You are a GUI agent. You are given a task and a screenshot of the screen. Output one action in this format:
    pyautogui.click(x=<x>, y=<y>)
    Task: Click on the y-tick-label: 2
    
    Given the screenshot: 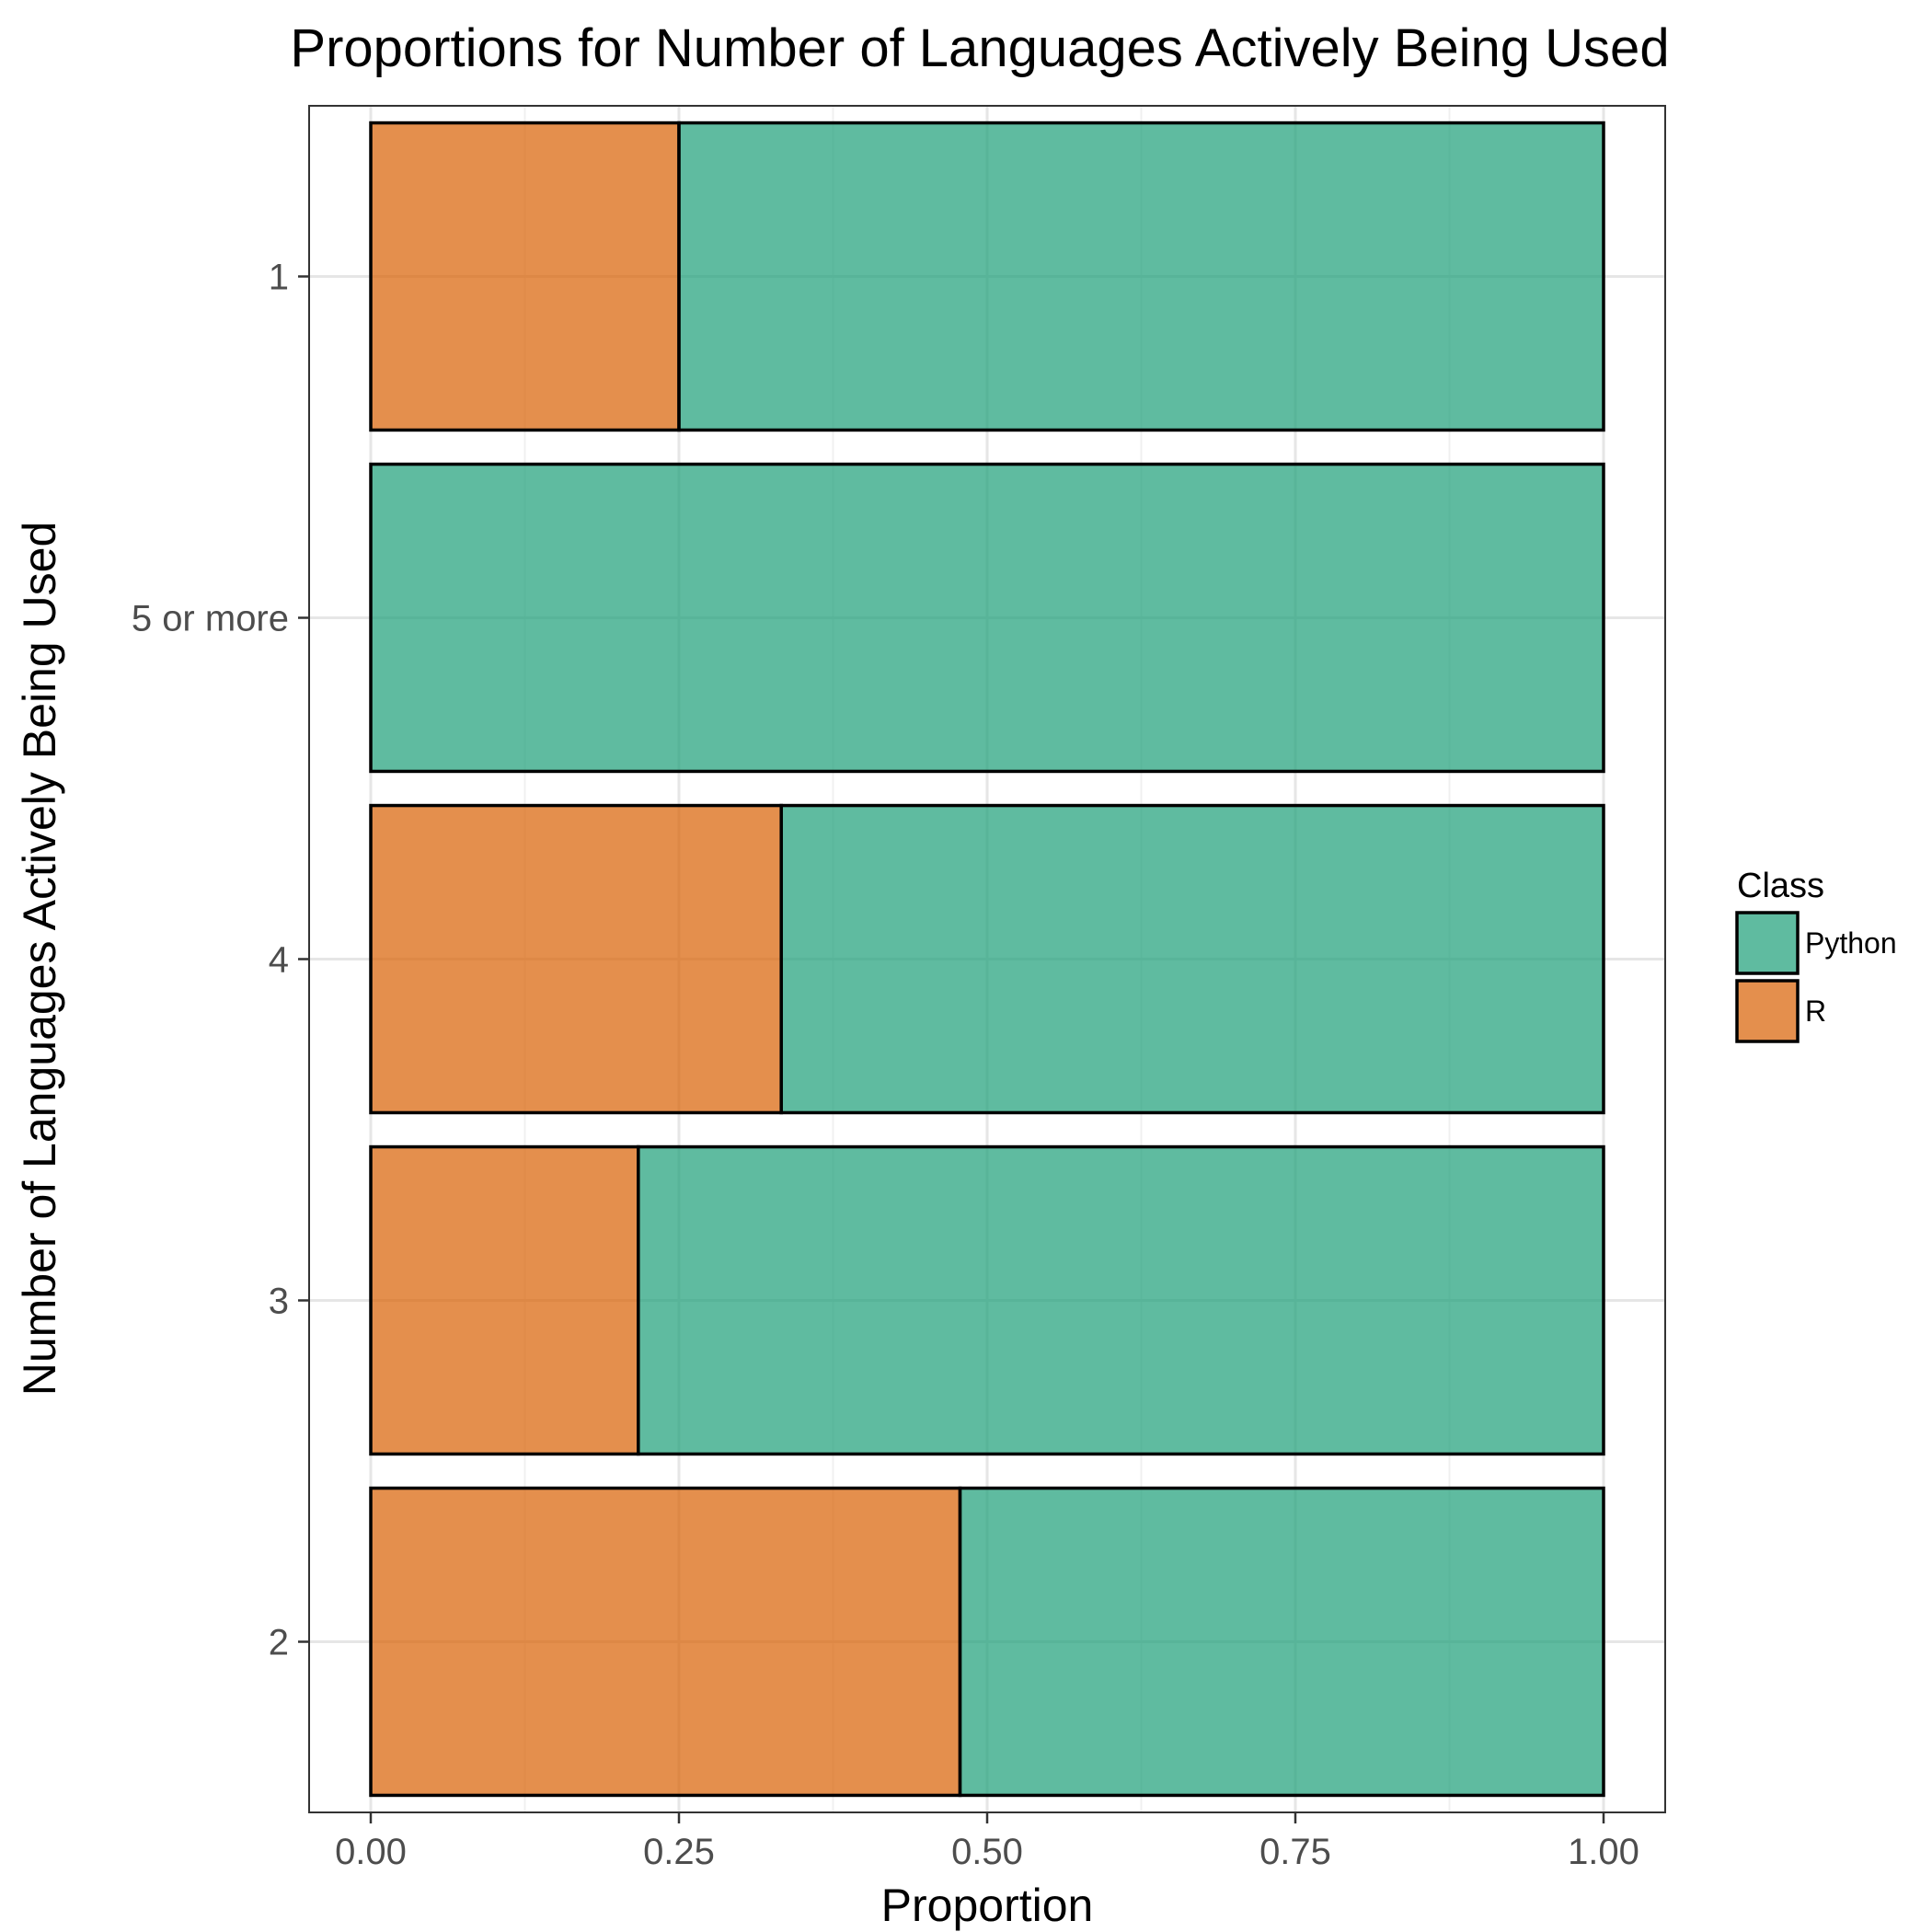 What is the action you would take?
    pyautogui.click(x=279, y=1643)
    